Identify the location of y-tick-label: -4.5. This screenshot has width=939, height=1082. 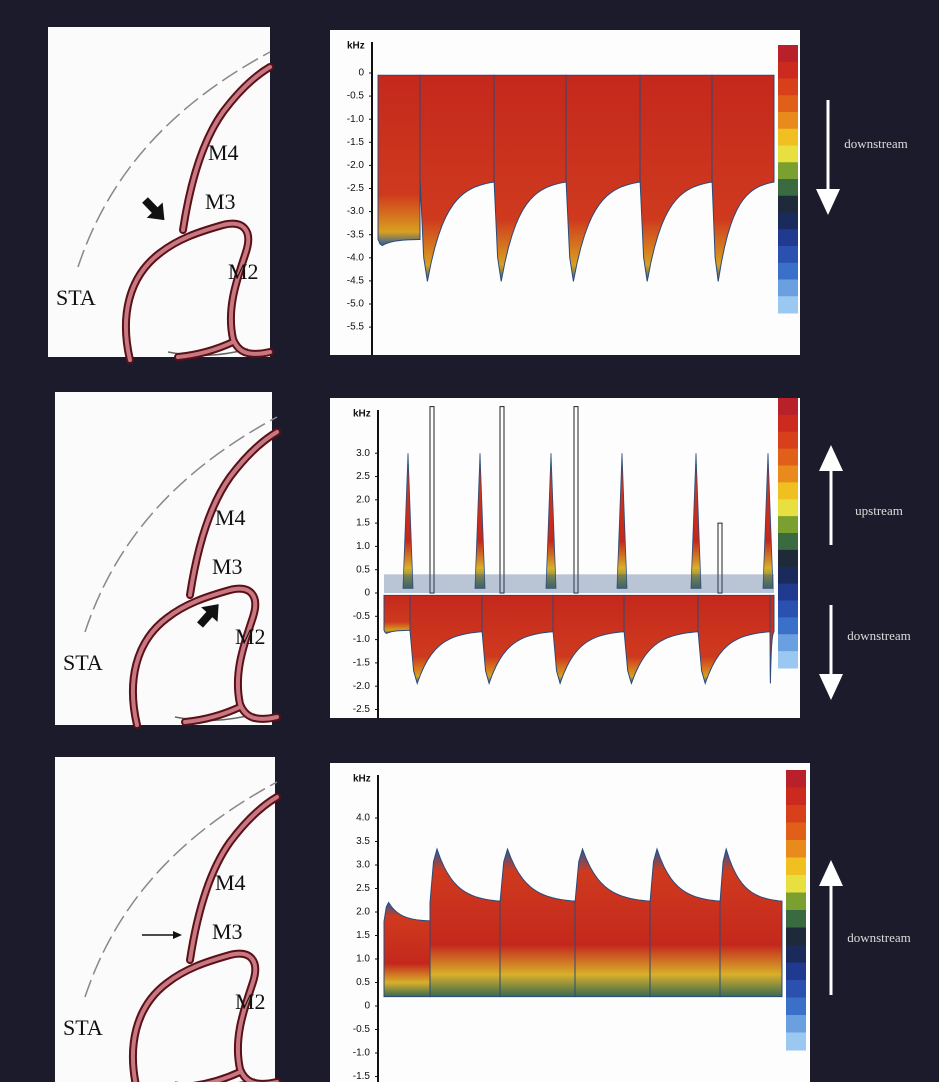
(356, 281).